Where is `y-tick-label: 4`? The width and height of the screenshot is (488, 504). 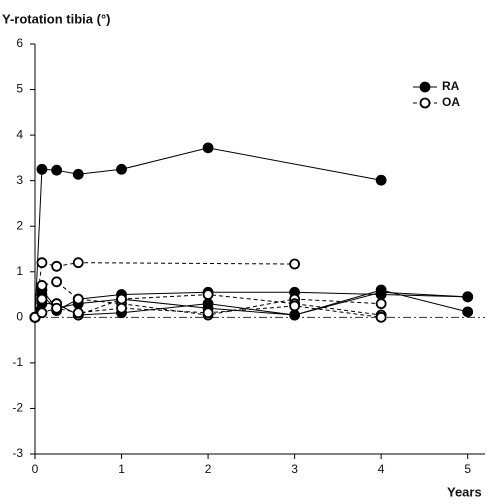 y-tick-label: 4 is located at coordinates (19, 134).